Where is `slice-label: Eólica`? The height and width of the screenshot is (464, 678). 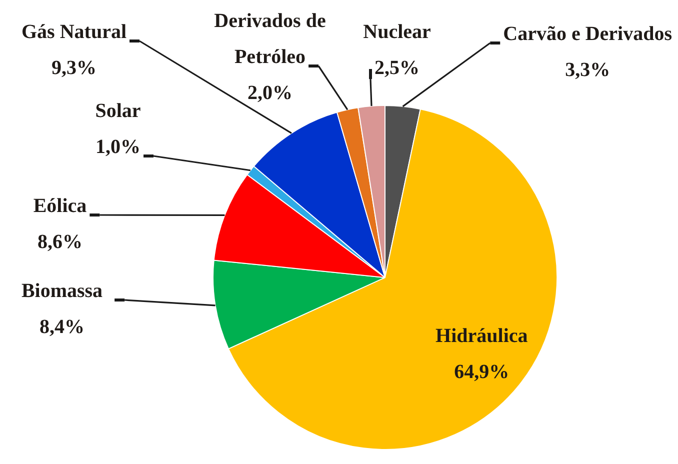
slice-label: Eólica is located at coordinates (60, 206).